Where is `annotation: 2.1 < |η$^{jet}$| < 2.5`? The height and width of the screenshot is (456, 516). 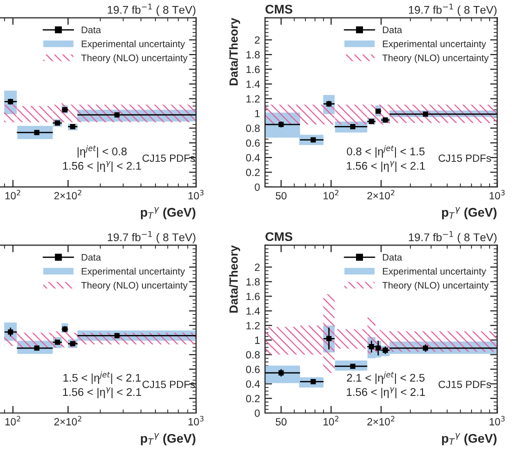
annotation: 2.1 < |η$^{jet}$| < 2.5 is located at coordinates (385, 377).